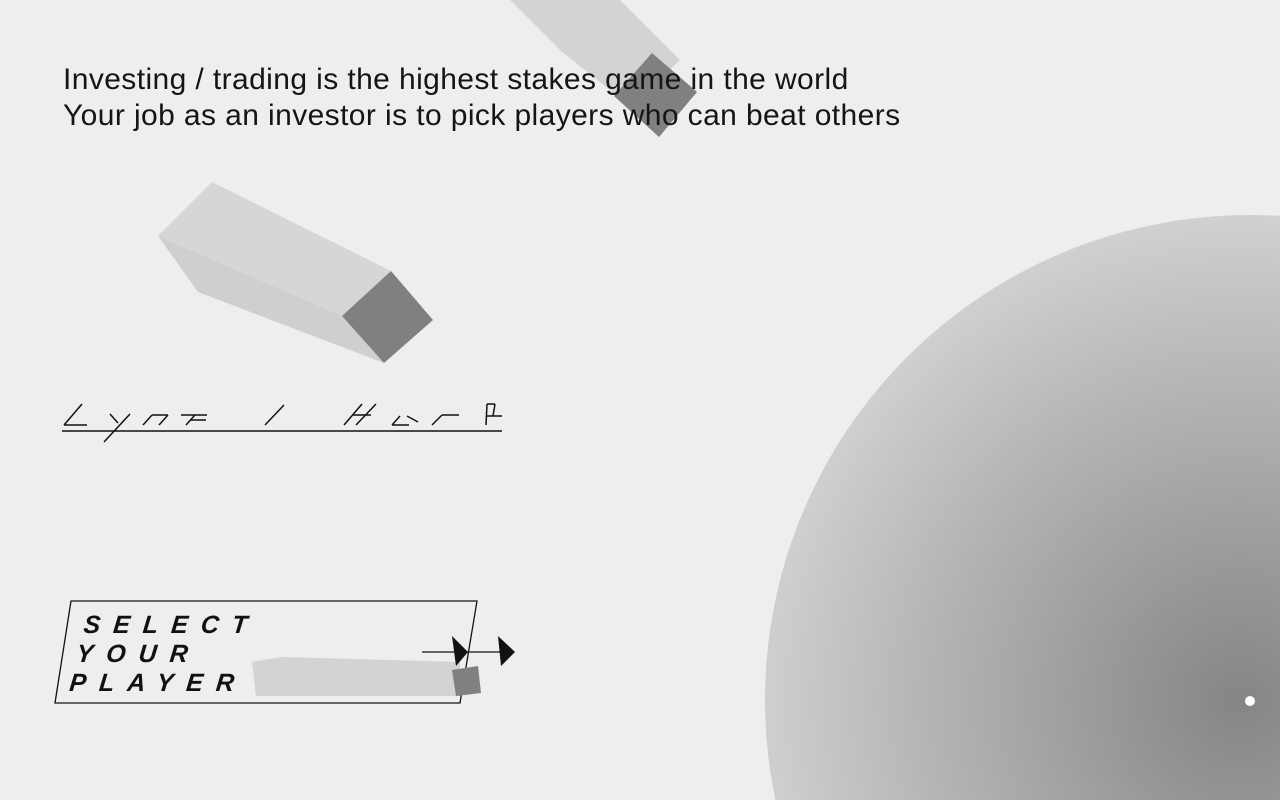 Image resolution: width=1280 pixels, height=800 pixels. I want to click on select-your-player-button: SELECT YOUR PLAYER, so click(286, 653).